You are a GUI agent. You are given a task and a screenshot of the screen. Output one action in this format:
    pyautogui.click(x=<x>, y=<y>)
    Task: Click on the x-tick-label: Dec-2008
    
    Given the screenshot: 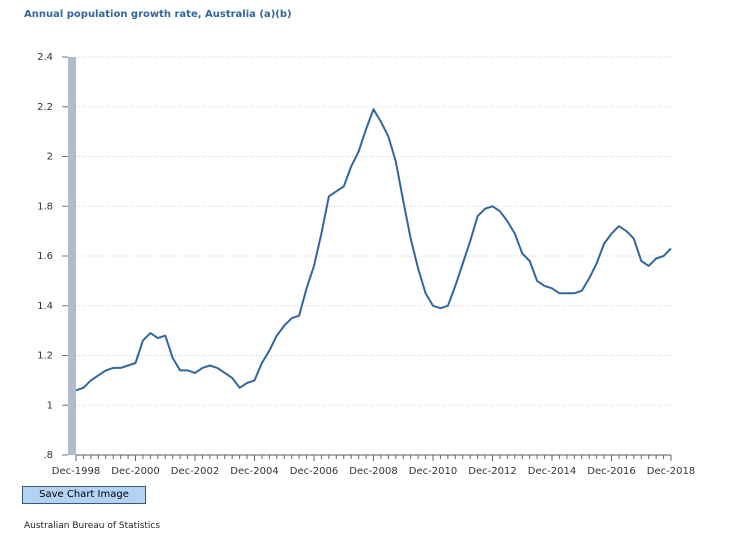 What is the action you would take?
    pyautogui.click(x=373, y=471)
    